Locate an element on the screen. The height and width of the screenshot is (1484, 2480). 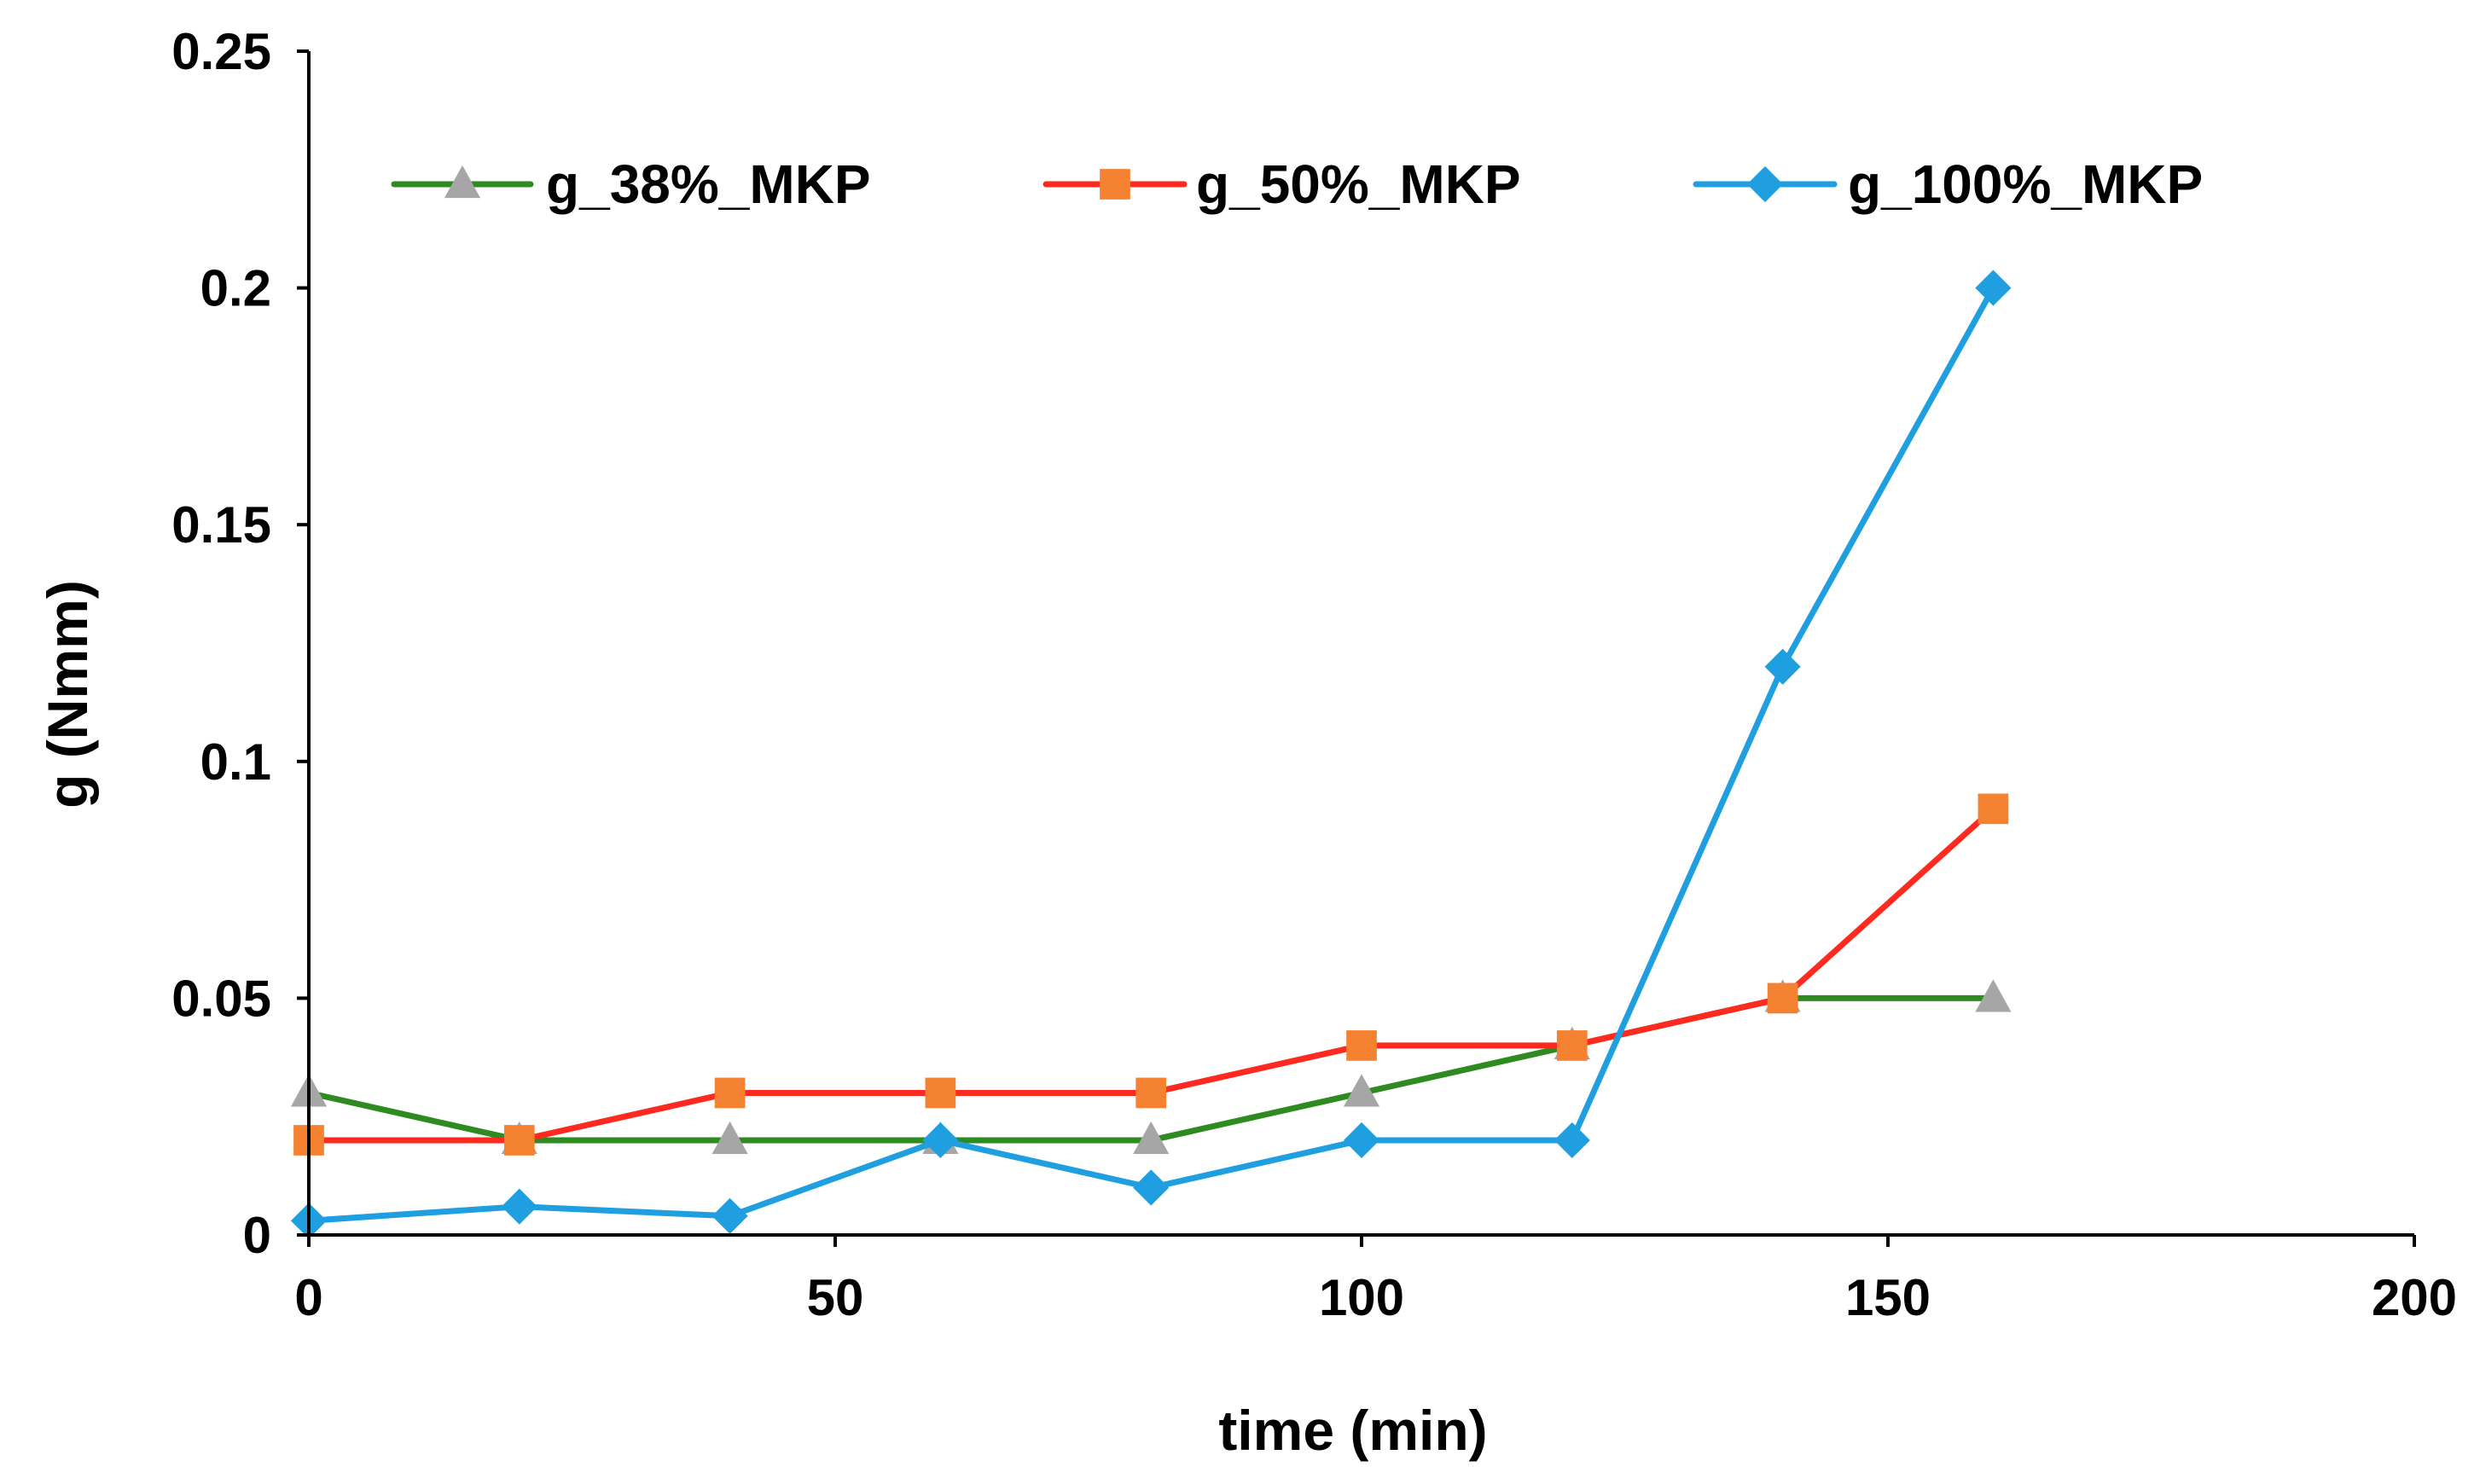
x-axis-ticks: 0 50 100 150 200 is located at coordinates (1375, 1280).